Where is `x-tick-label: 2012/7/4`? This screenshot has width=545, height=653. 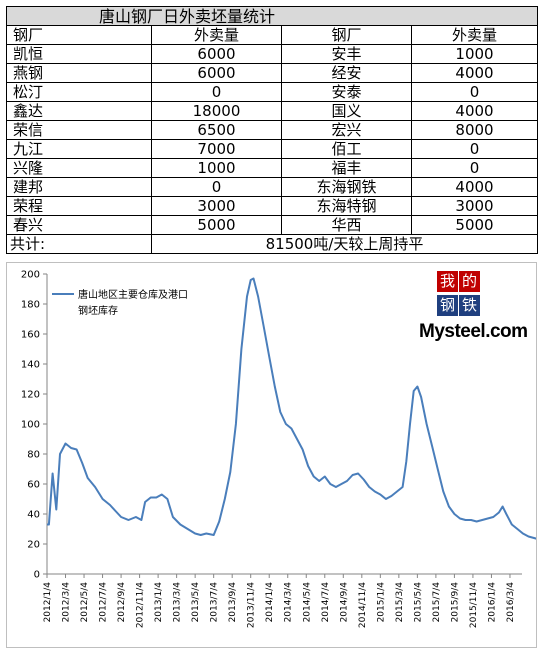
x-tick-label: 2012/7/4 is located at coordinates (104, 602).